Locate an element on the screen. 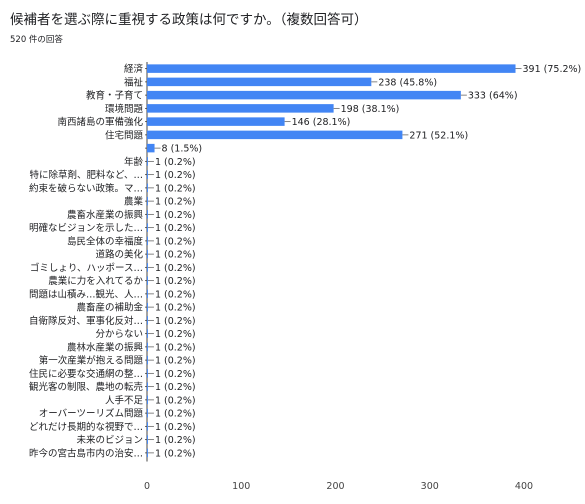 This screenshot has height=504, width=585. response-count: 520 件の回答 is located at coordinates (36, 40).